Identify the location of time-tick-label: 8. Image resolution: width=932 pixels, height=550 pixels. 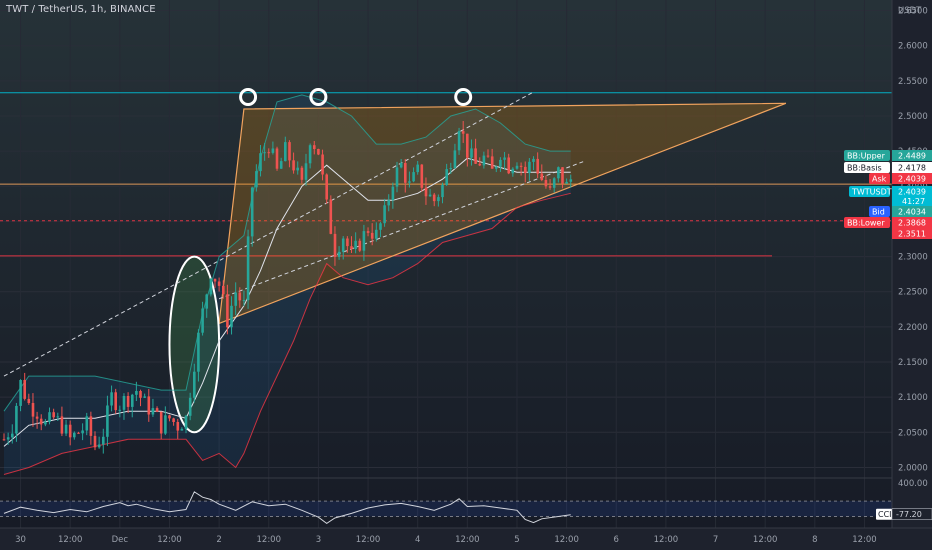
(814, 540).